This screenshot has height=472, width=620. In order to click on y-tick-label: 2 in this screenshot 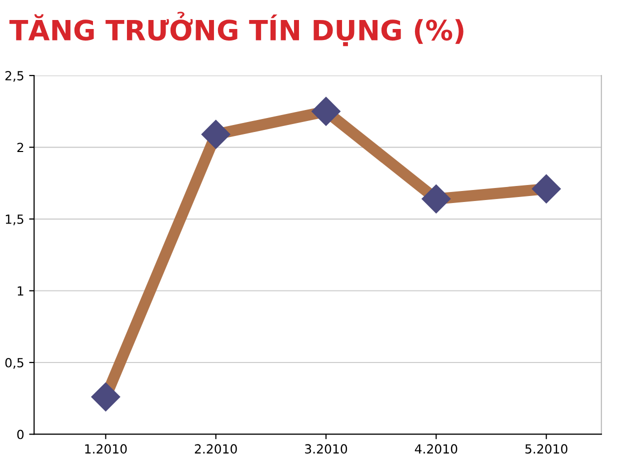, I will do `click(20, 147)`.